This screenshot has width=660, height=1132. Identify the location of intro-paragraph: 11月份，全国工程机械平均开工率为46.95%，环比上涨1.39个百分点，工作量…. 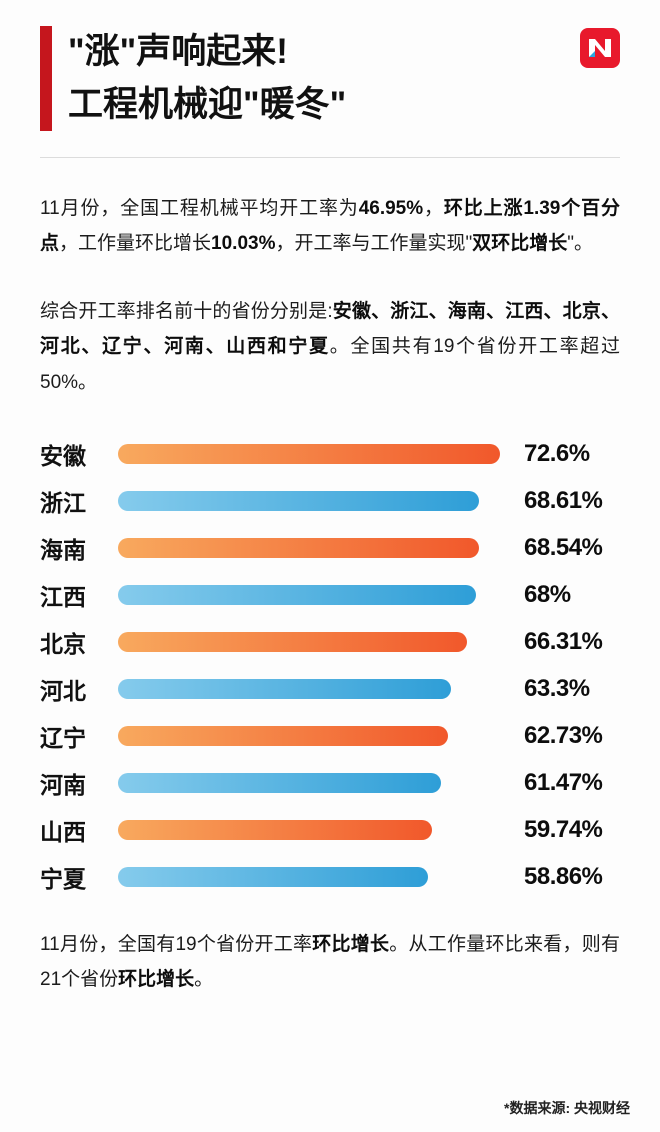
(330, 226).